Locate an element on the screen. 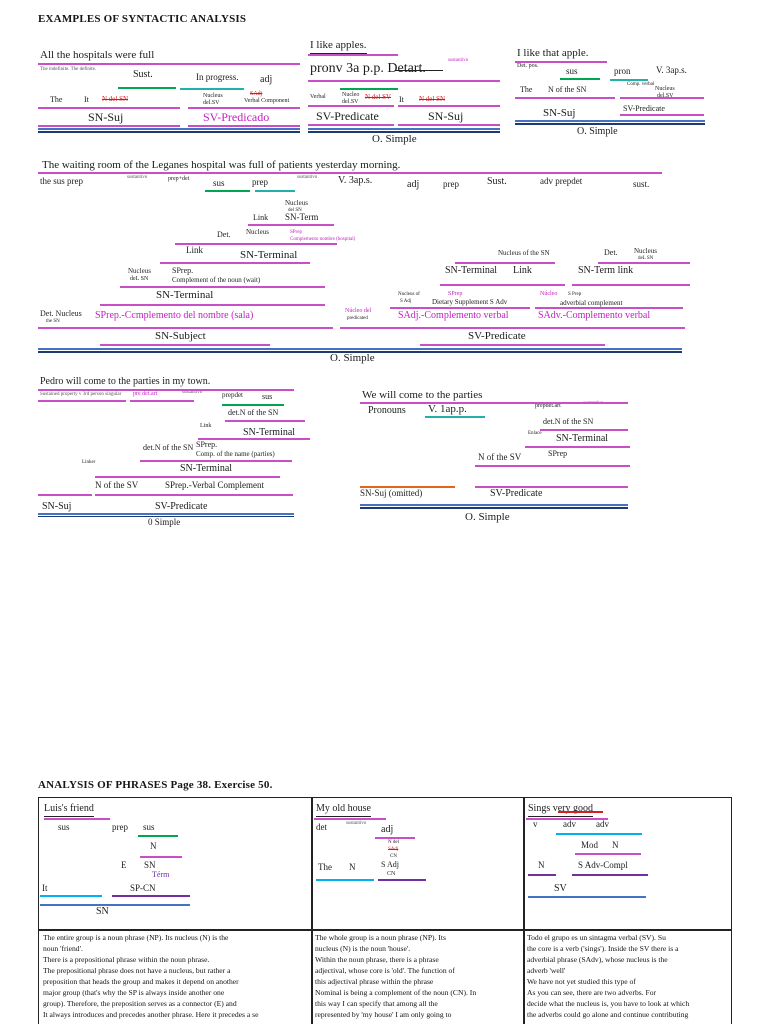 This screenshot has width=768, height=1024. diagram-label: N del SN is located at coordinates (115, 99).